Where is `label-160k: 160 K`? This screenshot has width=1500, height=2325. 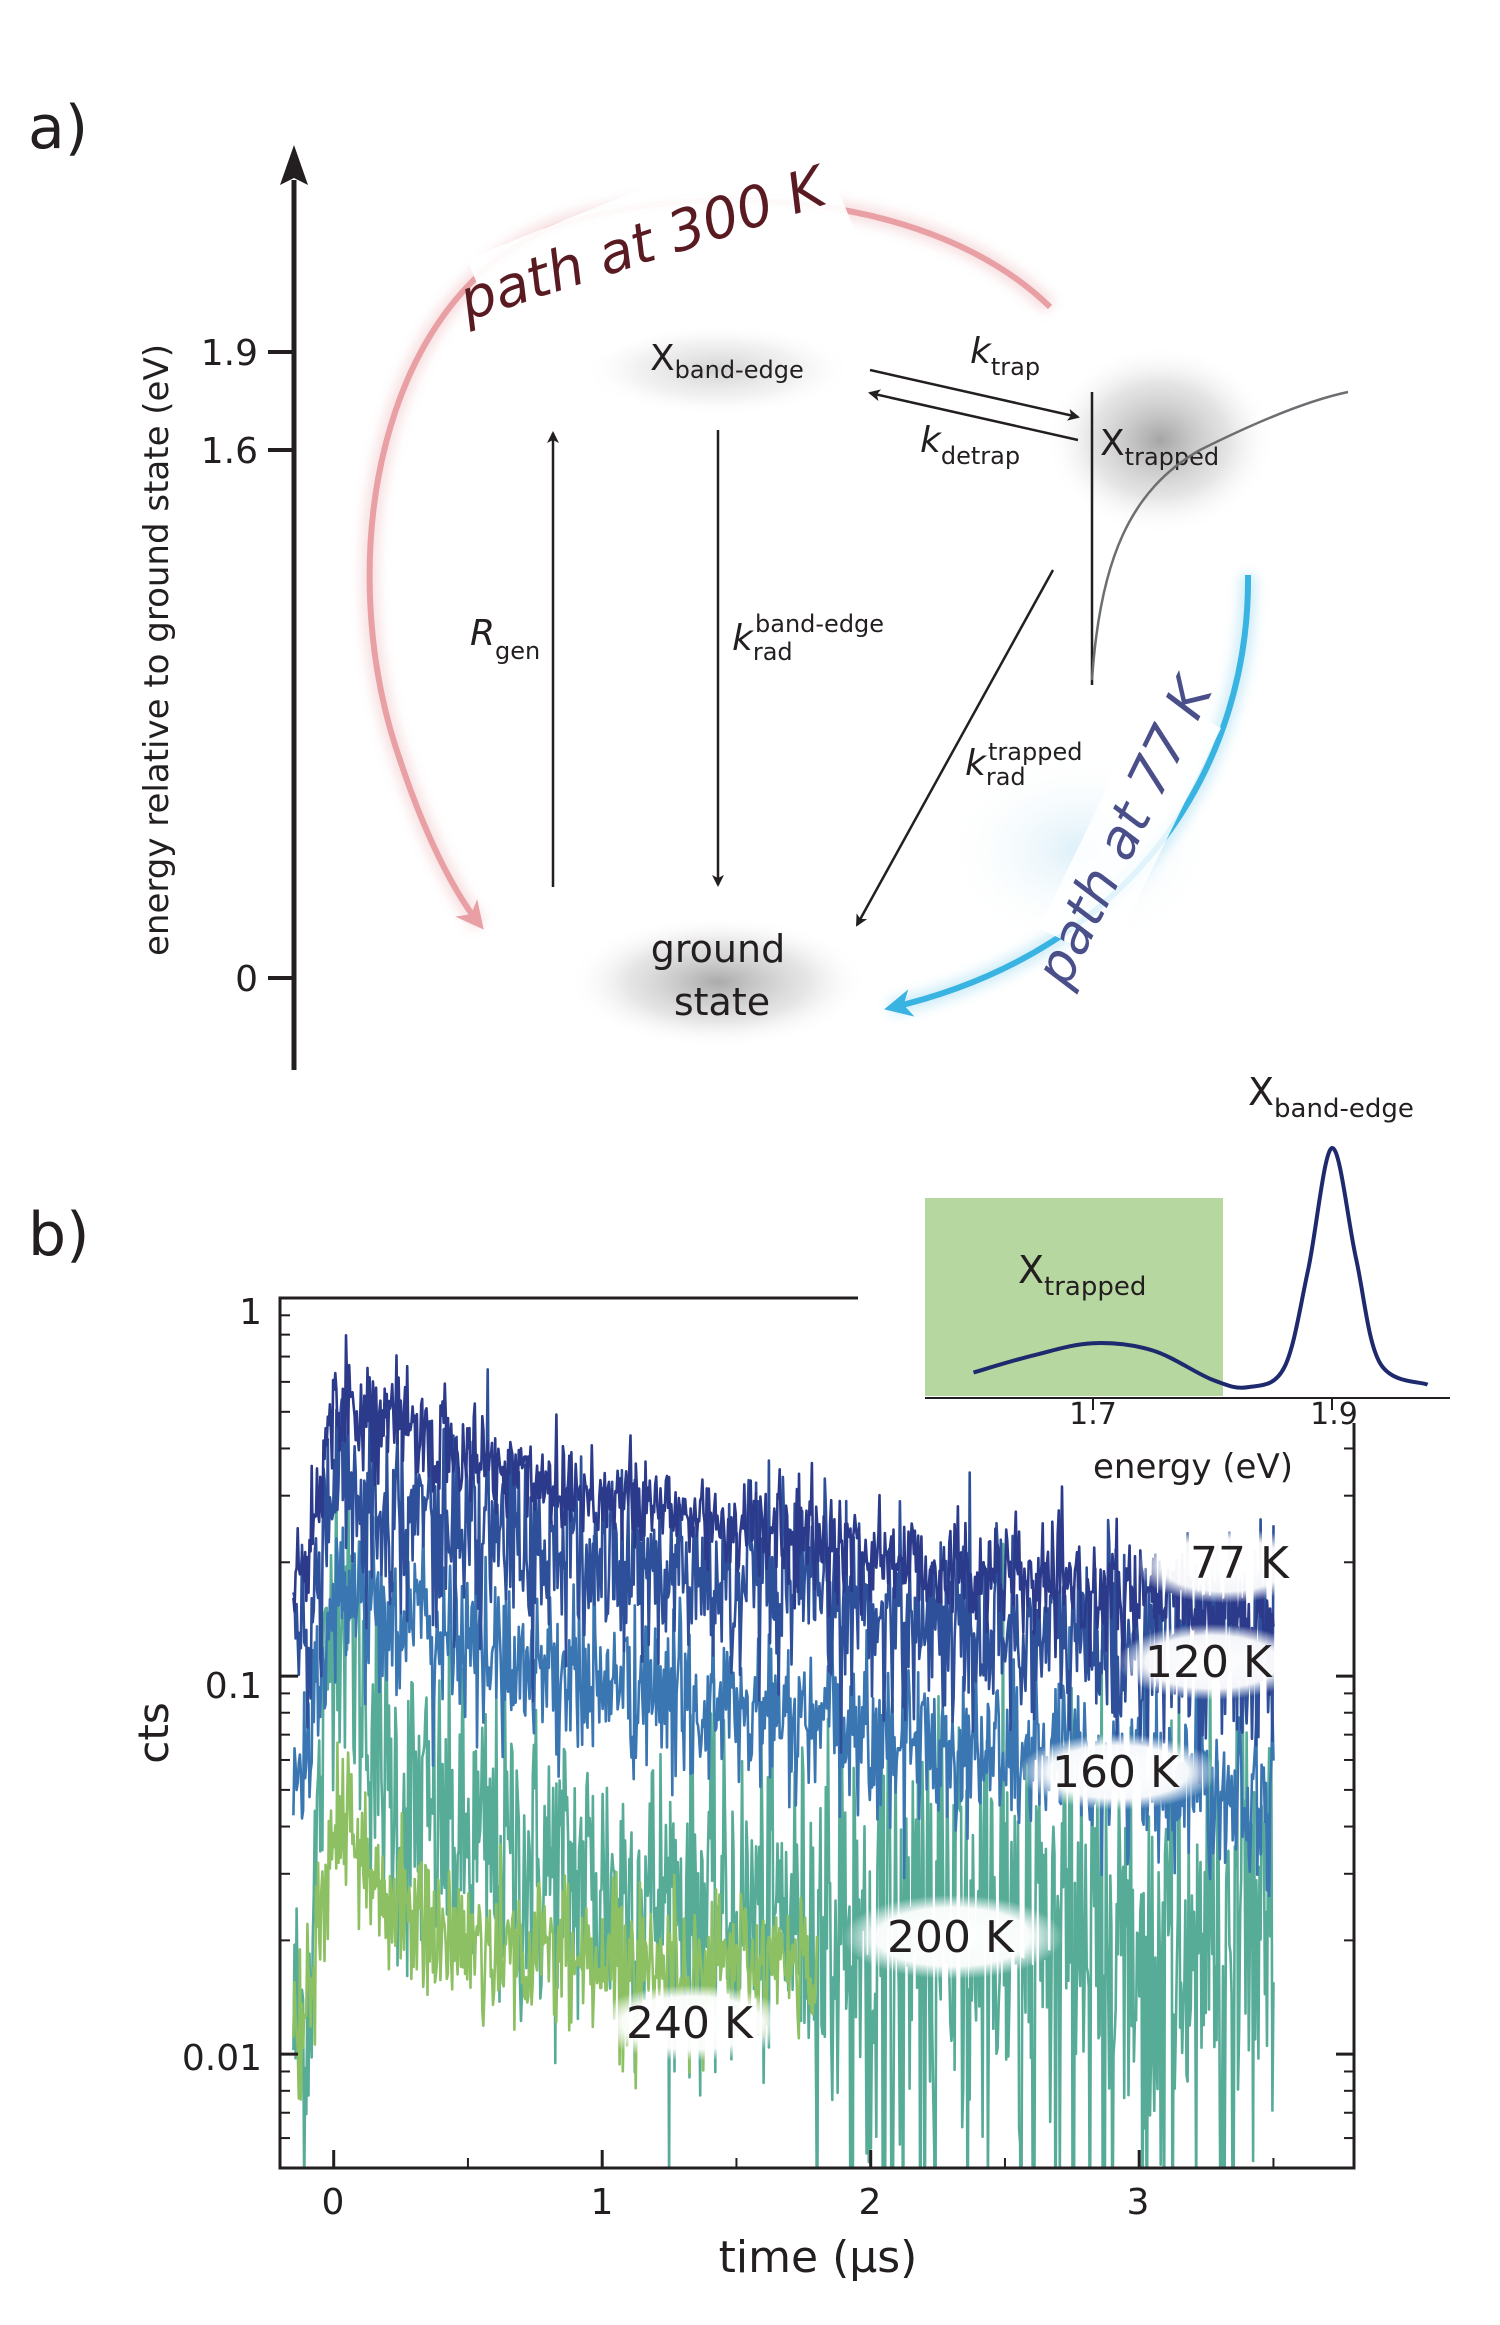
label-160k: 160 K is located at coordinates (1116, 1772).